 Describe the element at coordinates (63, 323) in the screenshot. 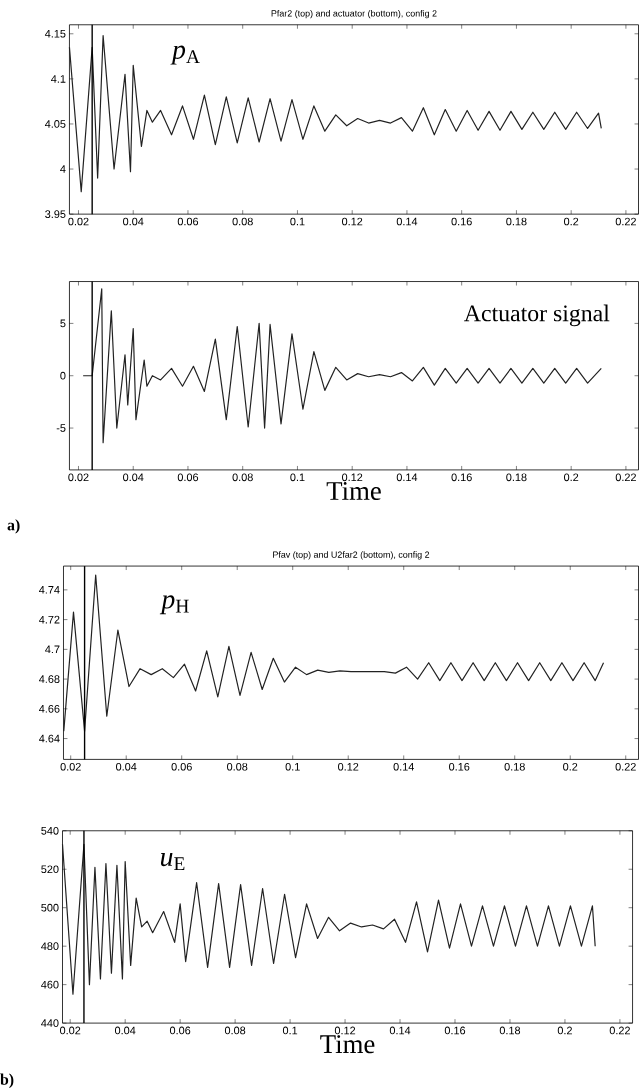

I see `y-tick-label: 5` at that location.